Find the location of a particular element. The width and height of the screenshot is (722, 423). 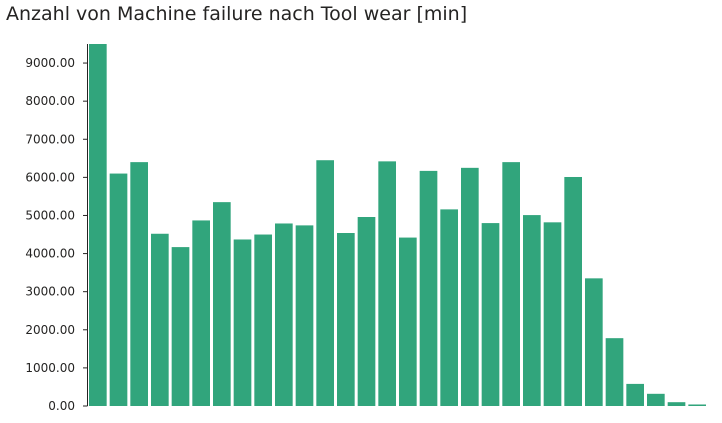

y-tick-label: 7000.00 is located at coordinates (50, 139).